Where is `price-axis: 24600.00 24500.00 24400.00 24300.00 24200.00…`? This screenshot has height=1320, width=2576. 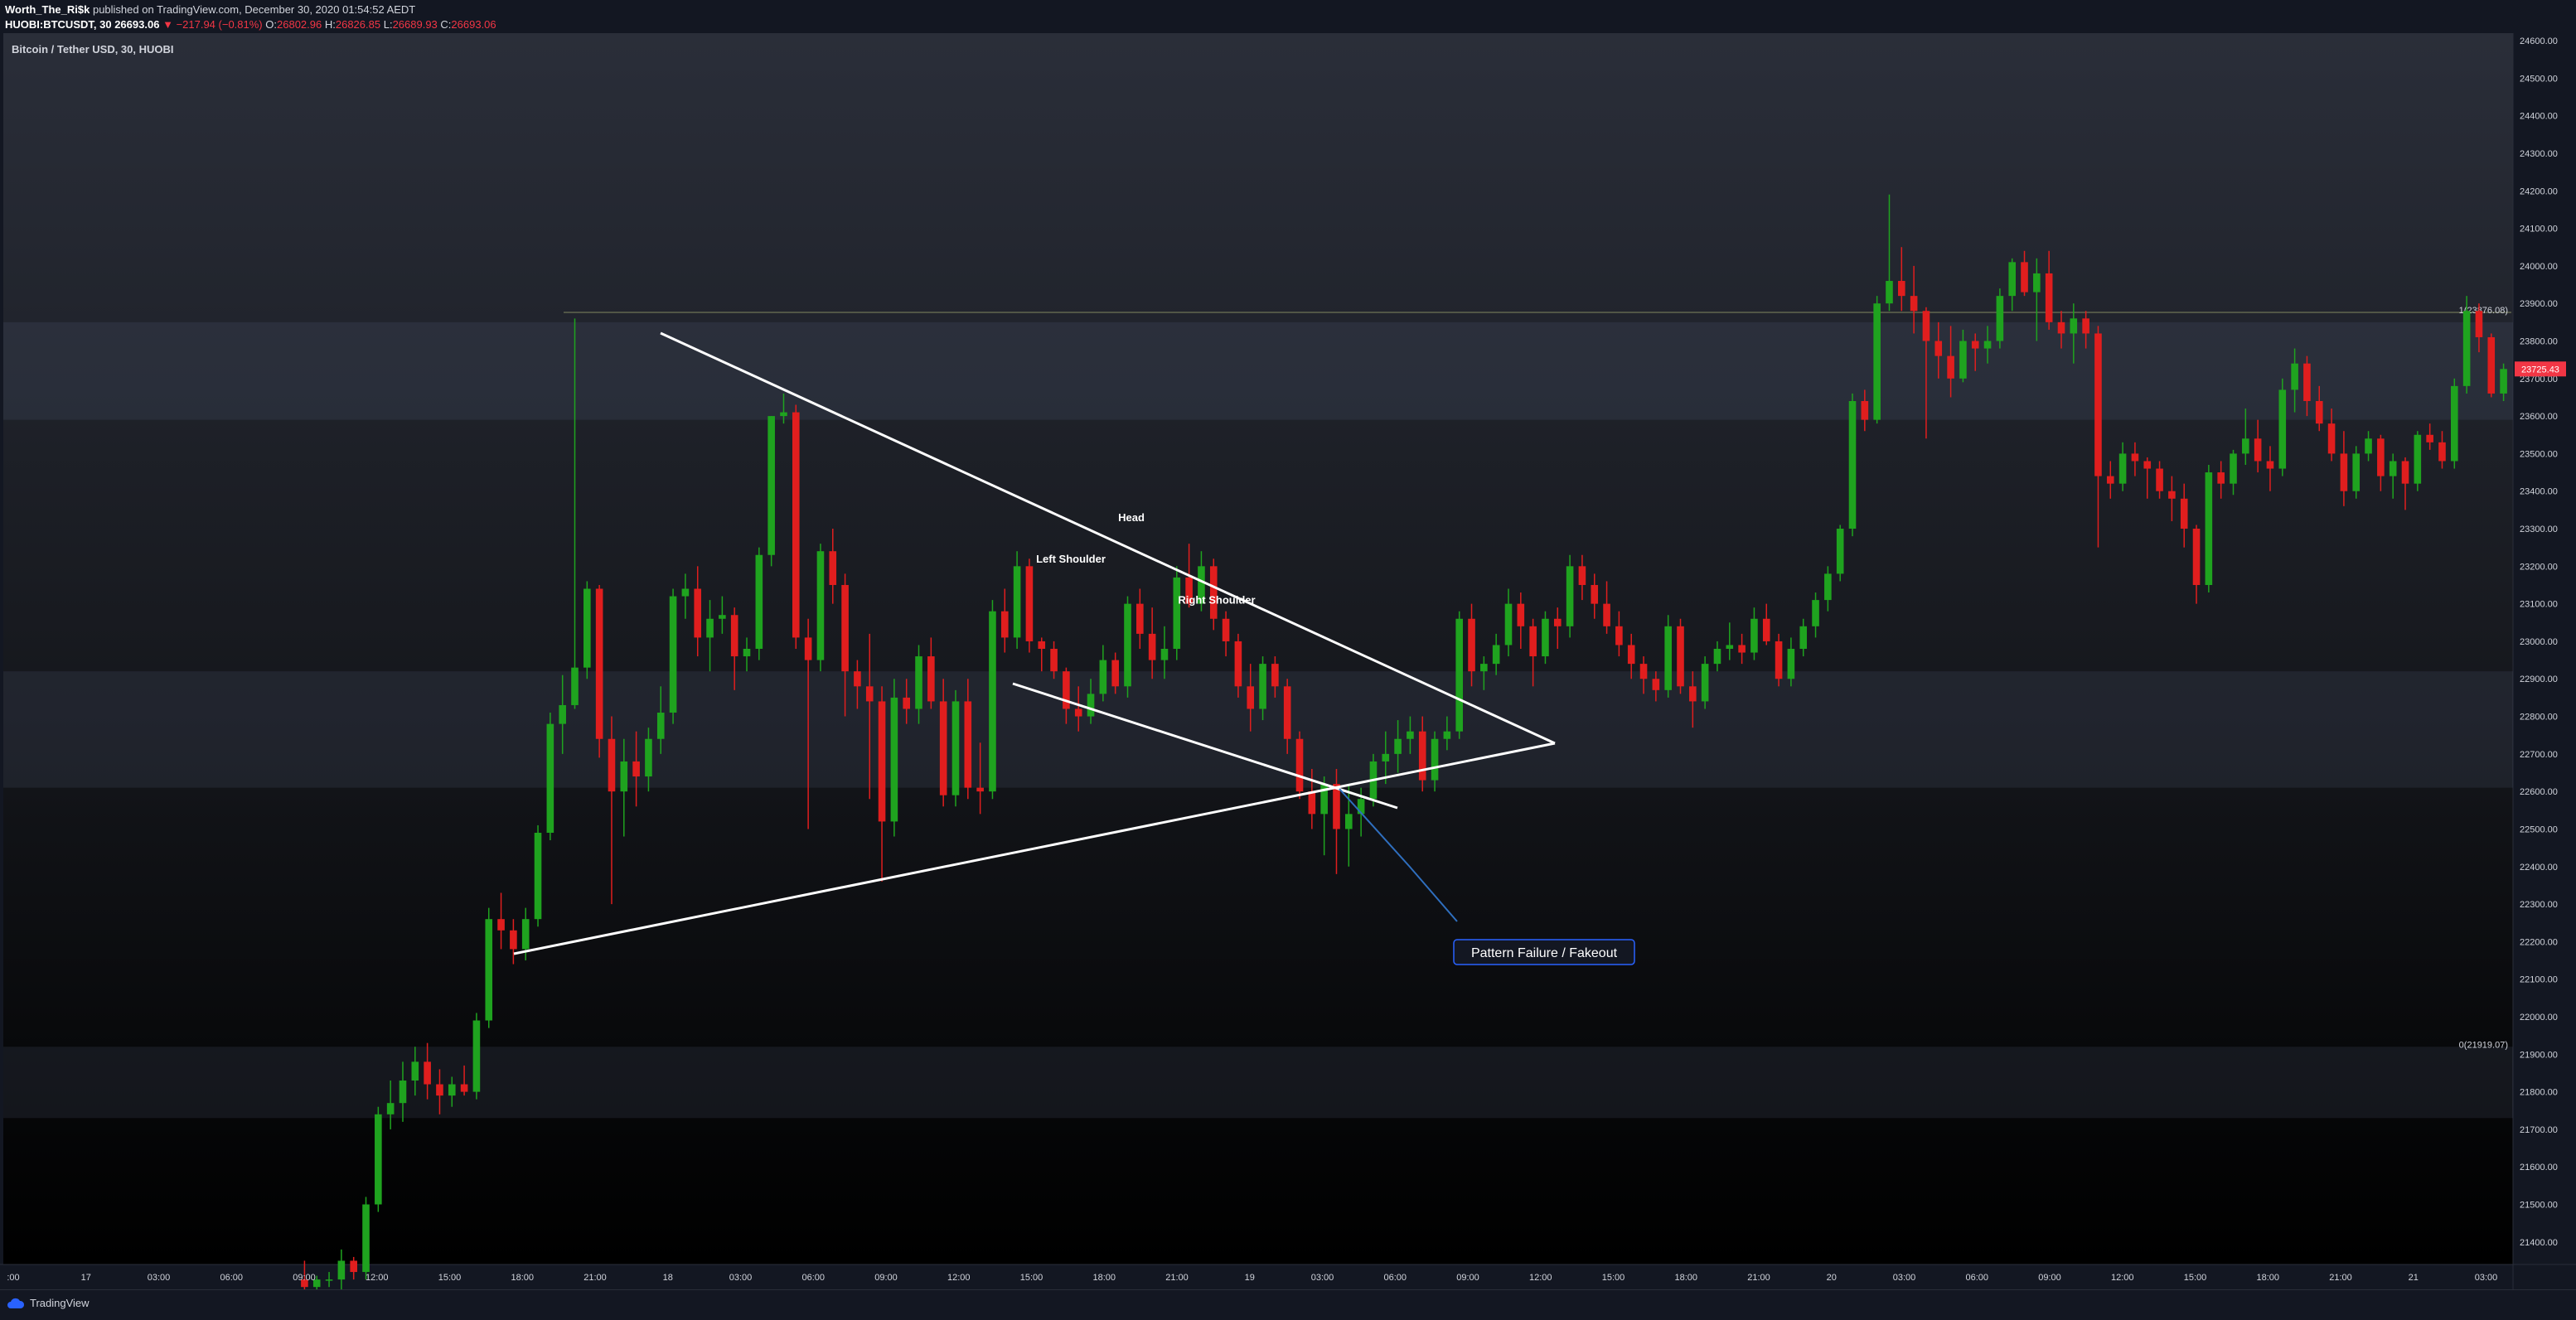
price-axis: 24600.00 24500.00 24400.00 24300.00 24200.00… is located at coordinates (2540, 642).